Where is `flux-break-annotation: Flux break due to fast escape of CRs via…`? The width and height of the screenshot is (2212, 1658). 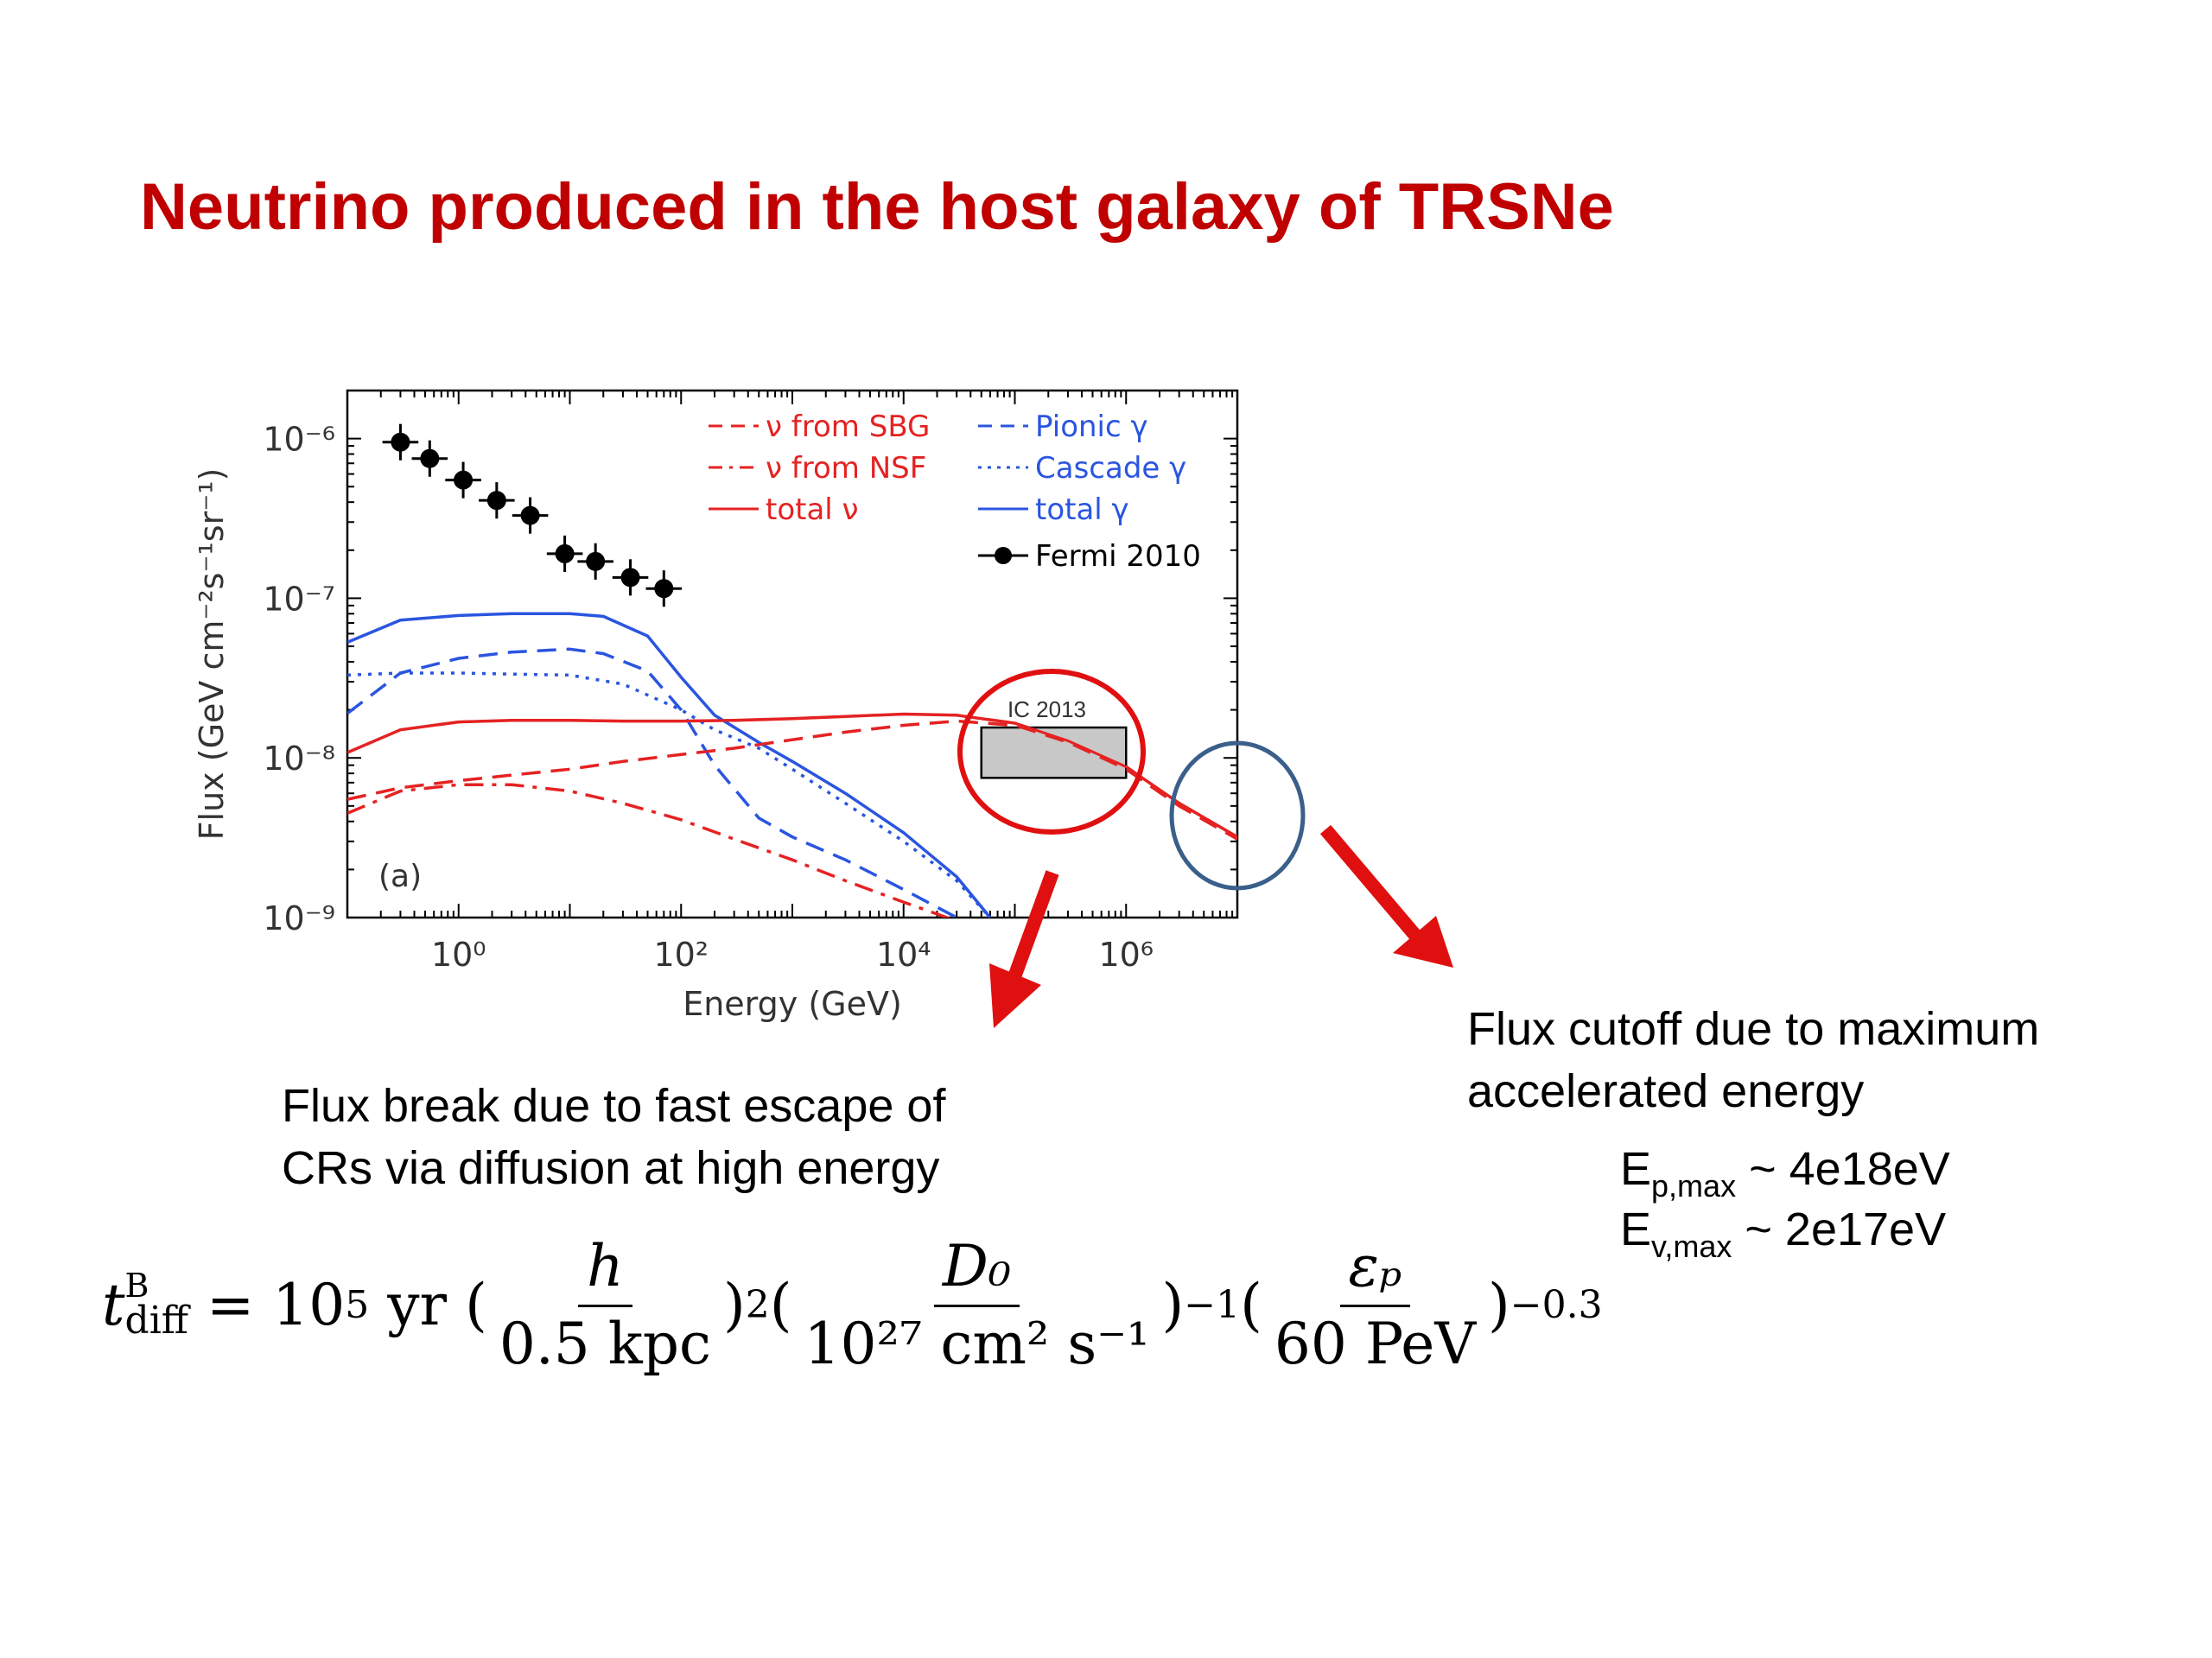
flux-break-annotation: Flux break due to fast escape of CRs via… is located at coordinates (613, 1137).